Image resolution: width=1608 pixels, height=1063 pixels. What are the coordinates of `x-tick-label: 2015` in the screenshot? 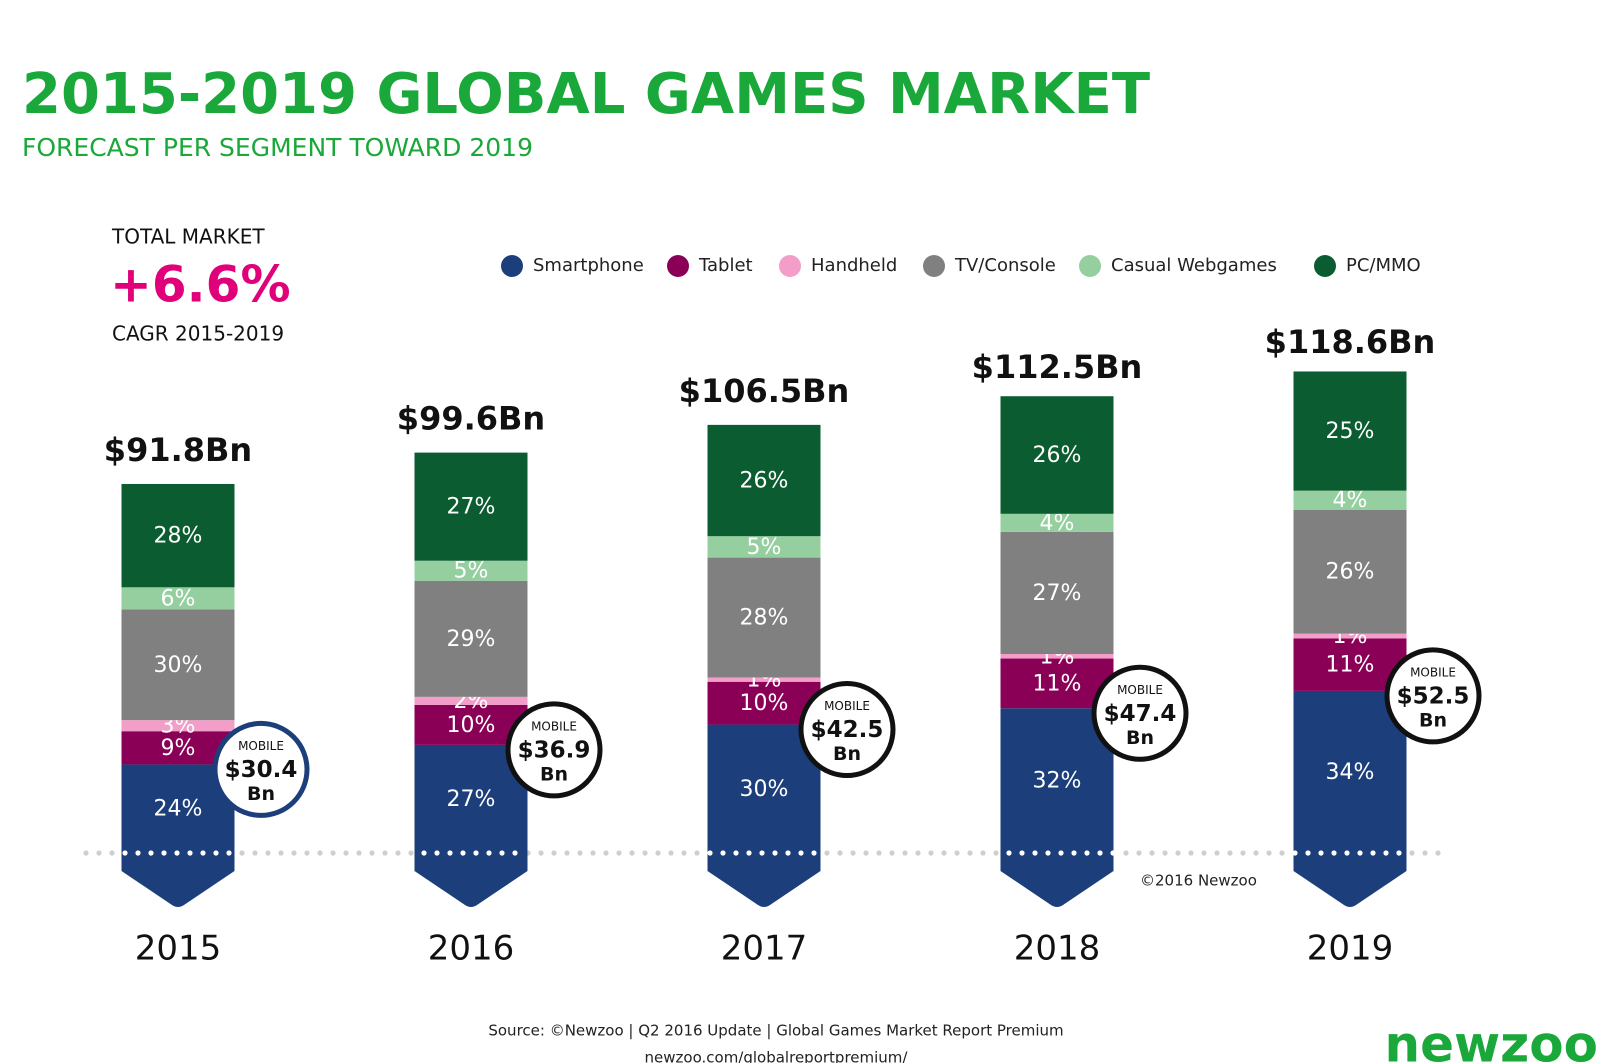 It's located at (178, 949).